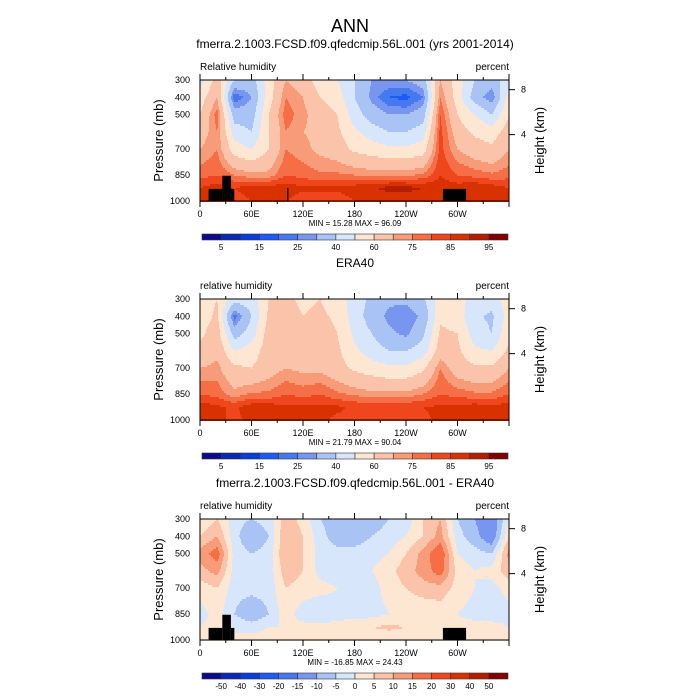 Image resolution: width=700 pixels, height=700 pixels. What do you see at coordinates (215, 194) in the screenshot?
I see `topography-mask` at bounding box center [215, 194].